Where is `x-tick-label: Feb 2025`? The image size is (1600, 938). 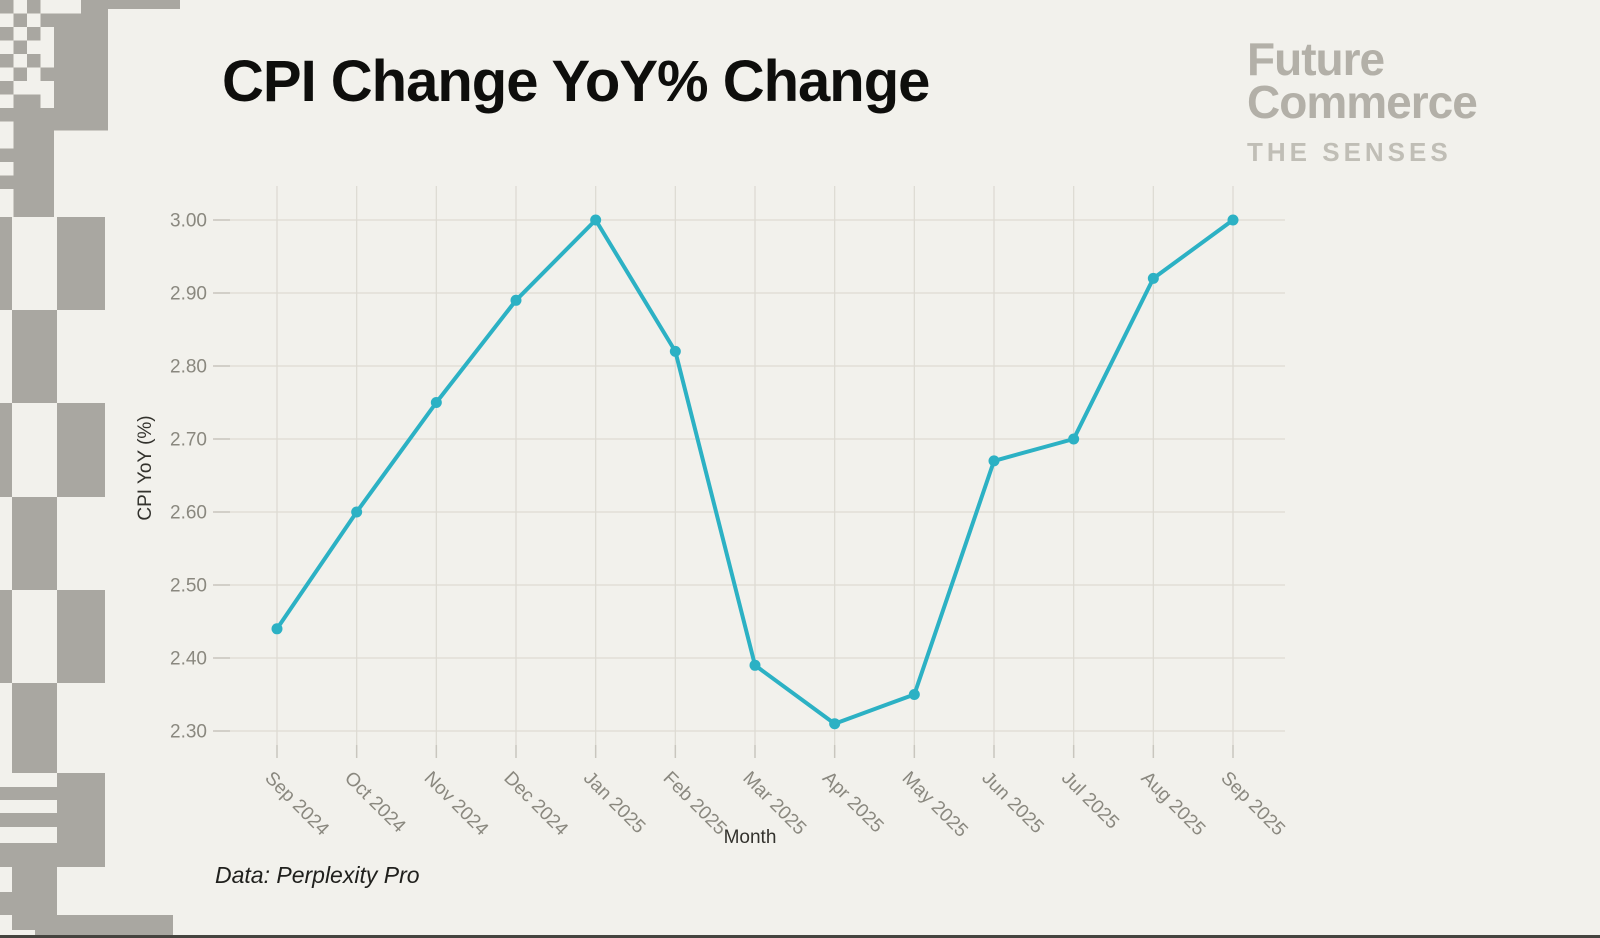
x-tick-label: Feb 2025 is located at coordinates (695, 804).